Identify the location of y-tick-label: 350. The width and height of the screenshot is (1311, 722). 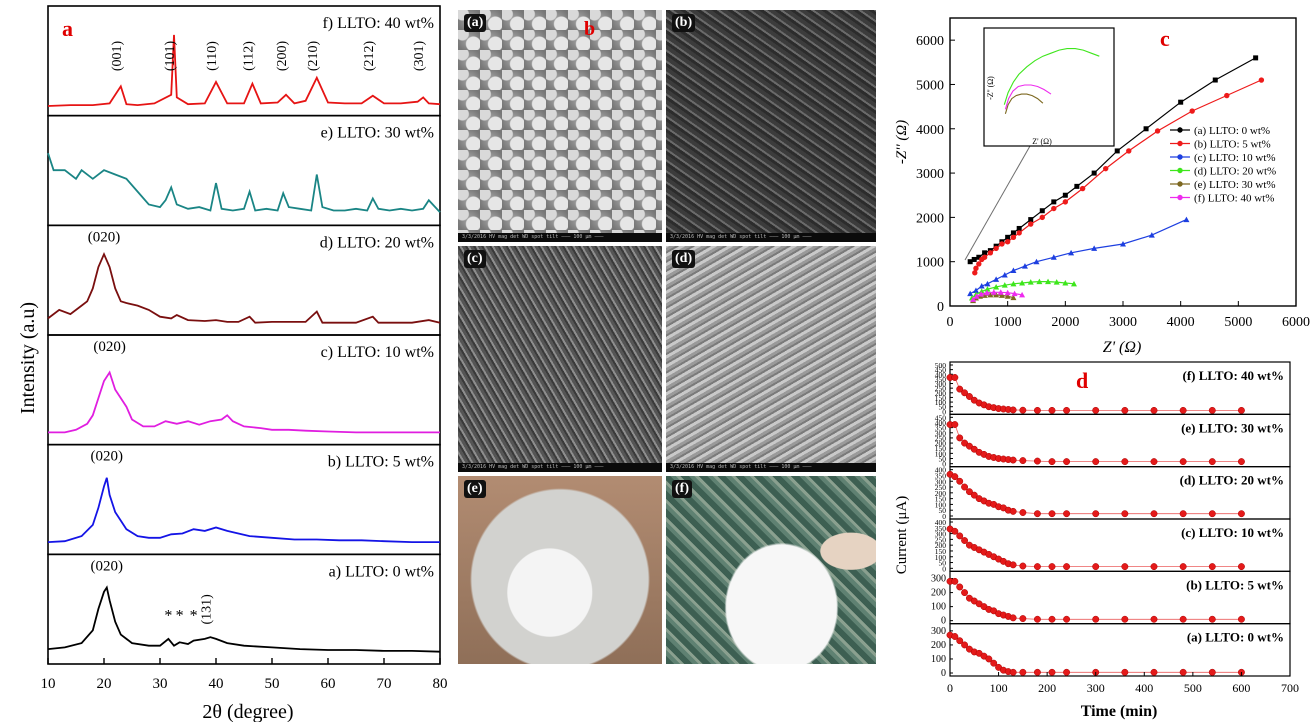
(941, 475).